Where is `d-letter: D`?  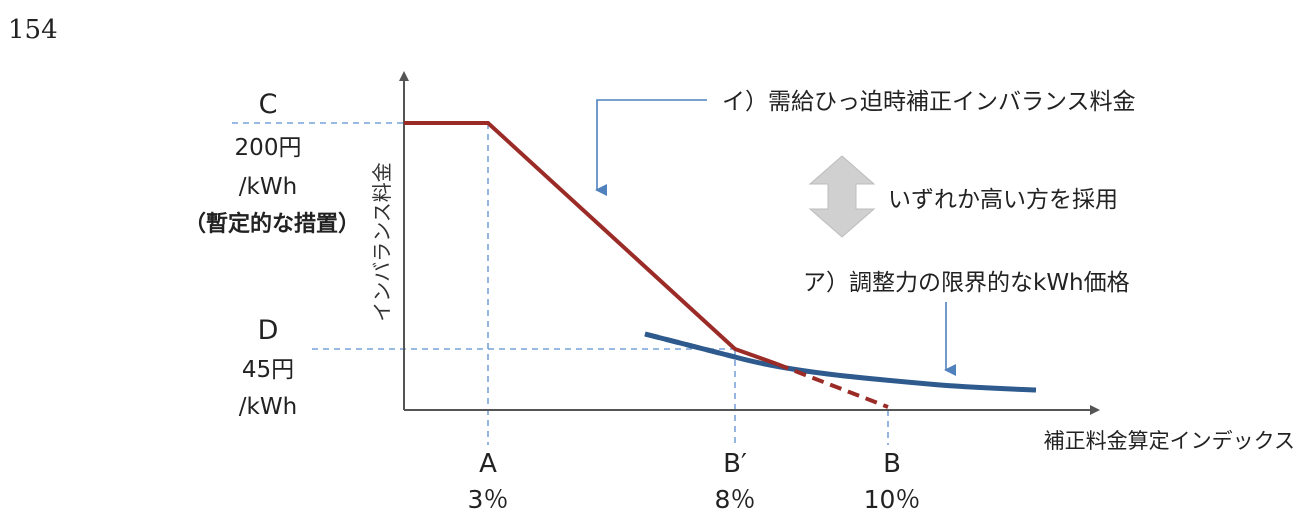
d-letter: D is located at coordinates (268, 330).